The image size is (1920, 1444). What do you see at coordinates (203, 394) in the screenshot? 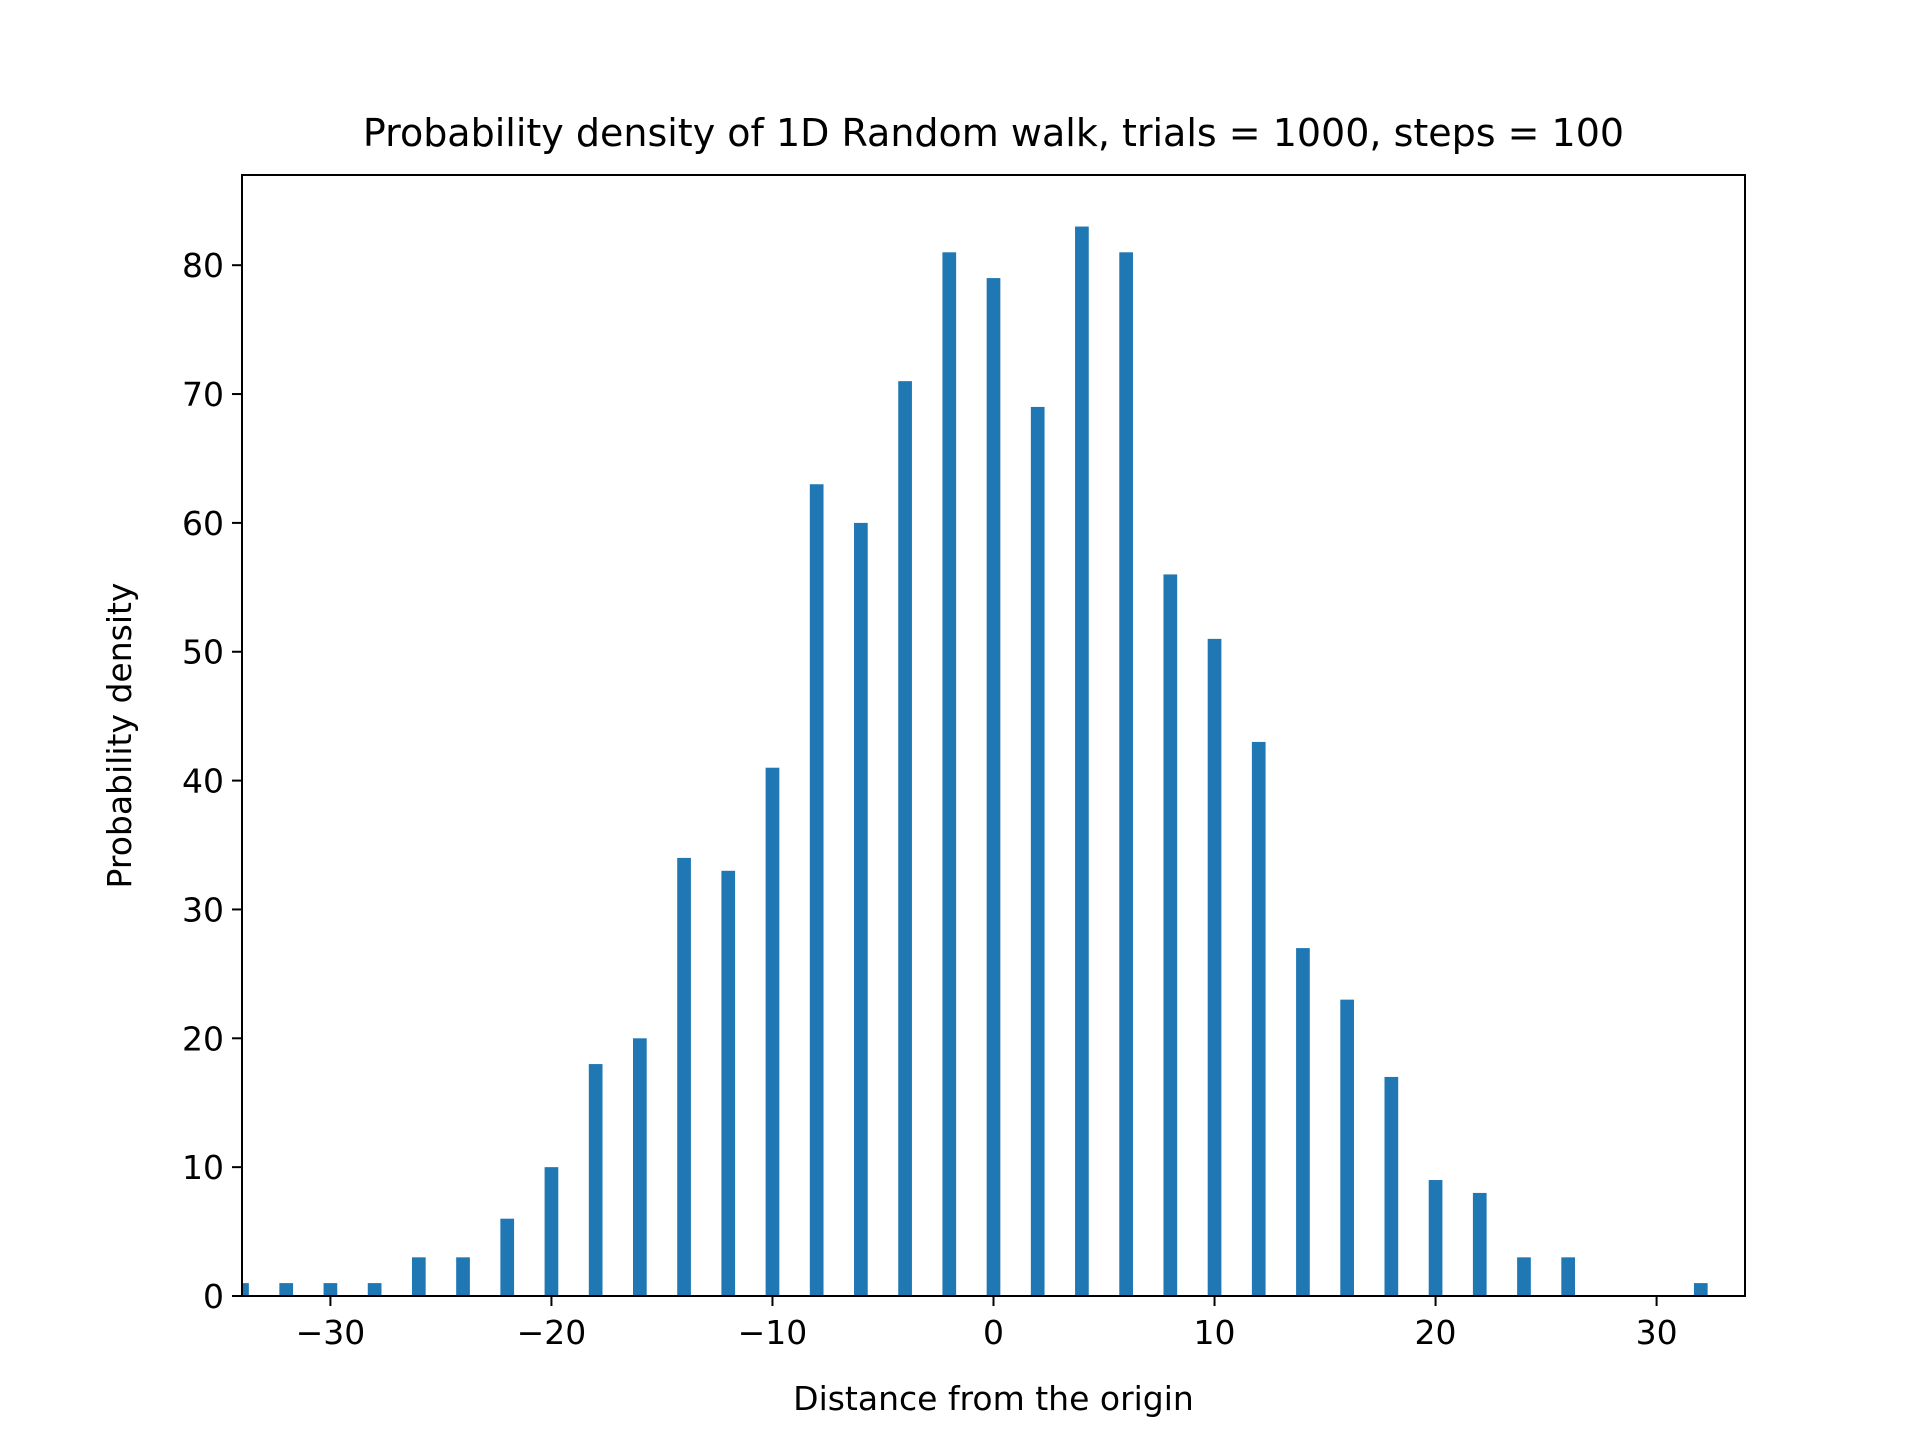
I see `y-tick-label: 70` at bounding box center [203, 394].